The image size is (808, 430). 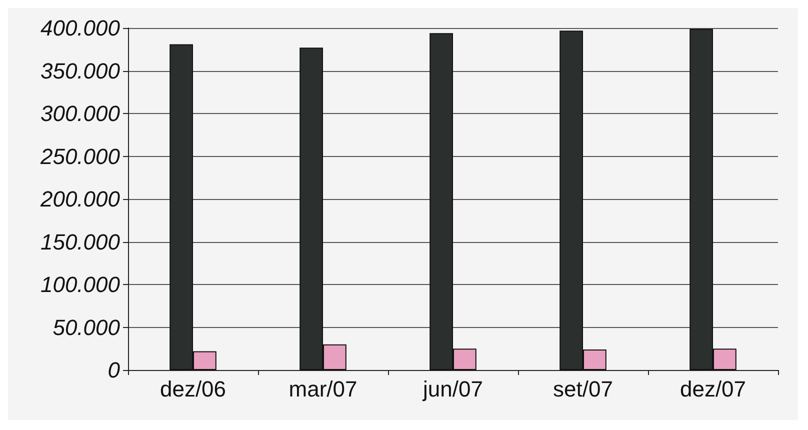 I want to click on x-tick-label: set/07, so click(x=583, y=389).